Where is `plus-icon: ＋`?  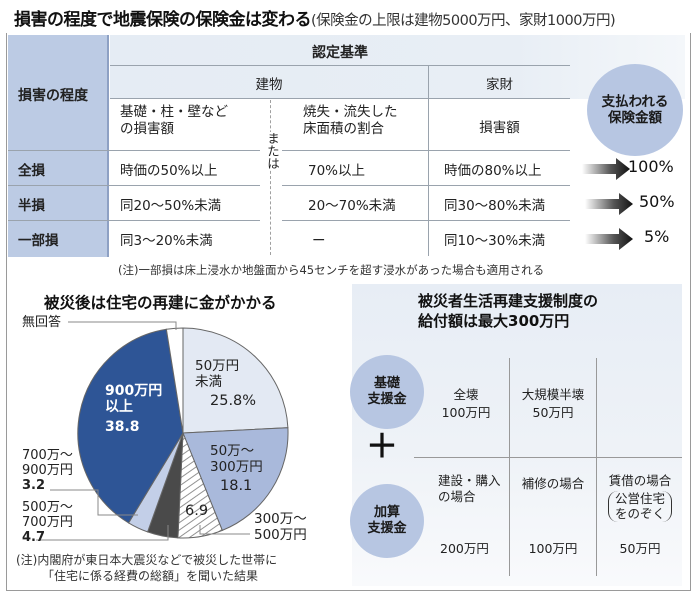 plus-icon: ＋ is located at coordinates (382, 446).